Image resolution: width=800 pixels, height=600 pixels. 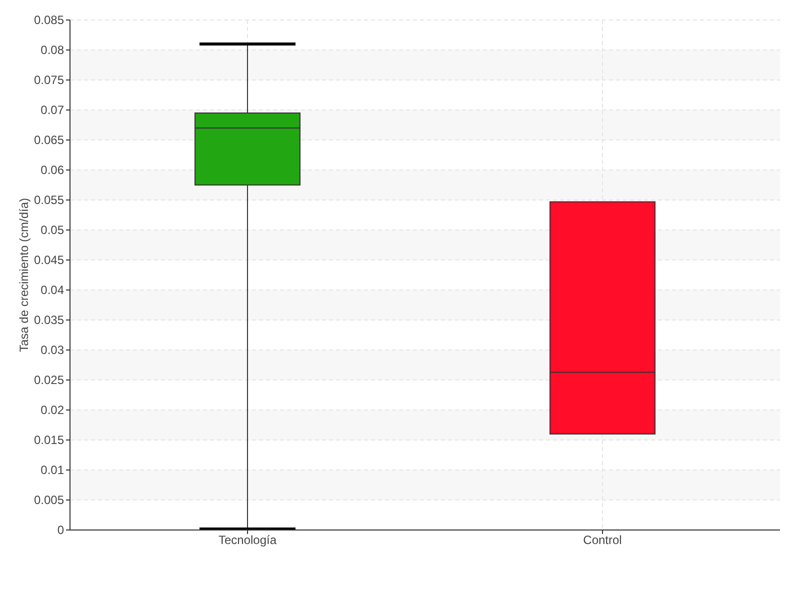 What do you see at coordinates (49, 440) in the screenshot?
I see `y-tick-label: 0.015` at bounding box center [49, 440].